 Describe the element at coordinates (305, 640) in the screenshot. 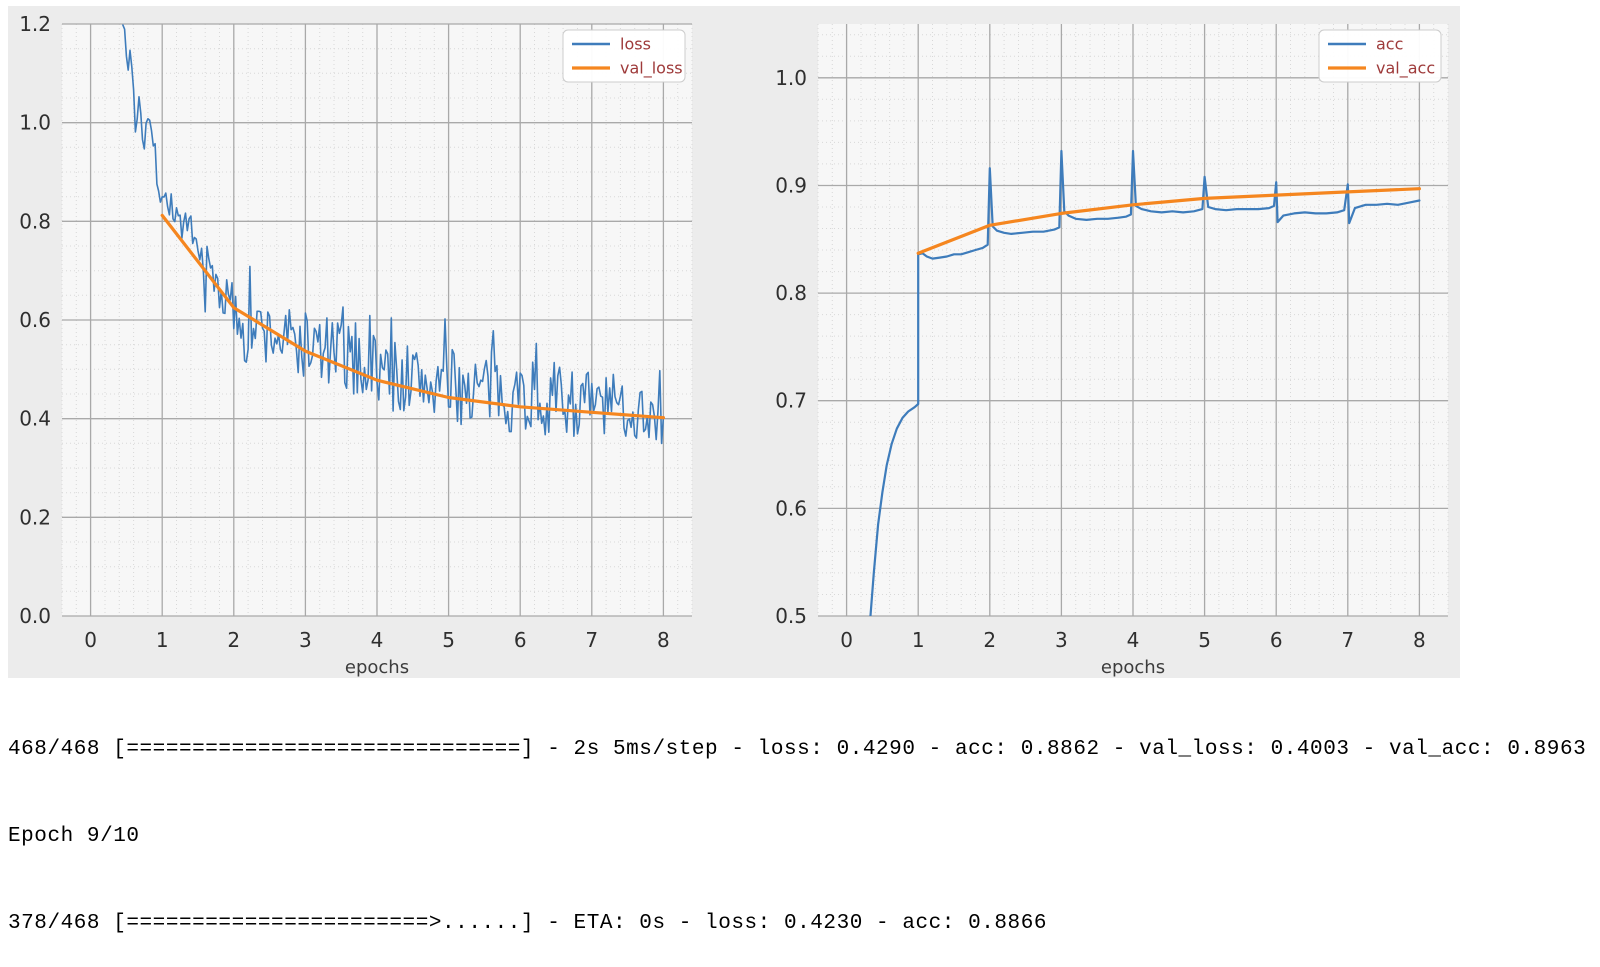

I see `loss-chart-xtick: 3` at that location.